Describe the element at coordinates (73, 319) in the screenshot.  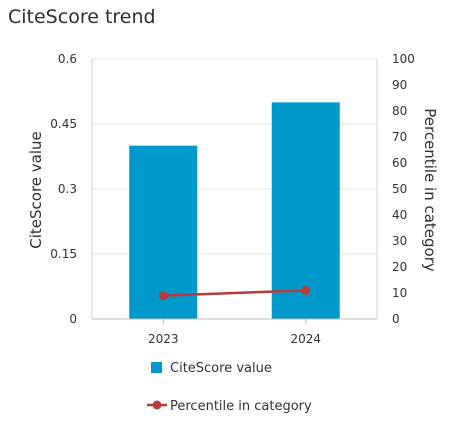
I see `y-left-tick-label: 0` at that location.